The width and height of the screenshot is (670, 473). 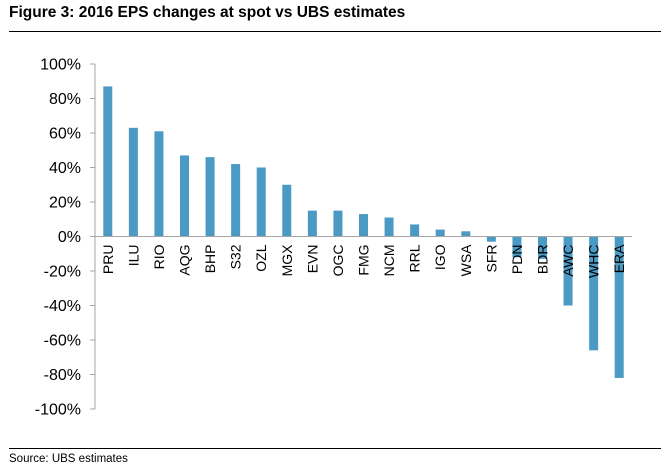 I want to click on bar-mgx, so click(x=287, y=210).